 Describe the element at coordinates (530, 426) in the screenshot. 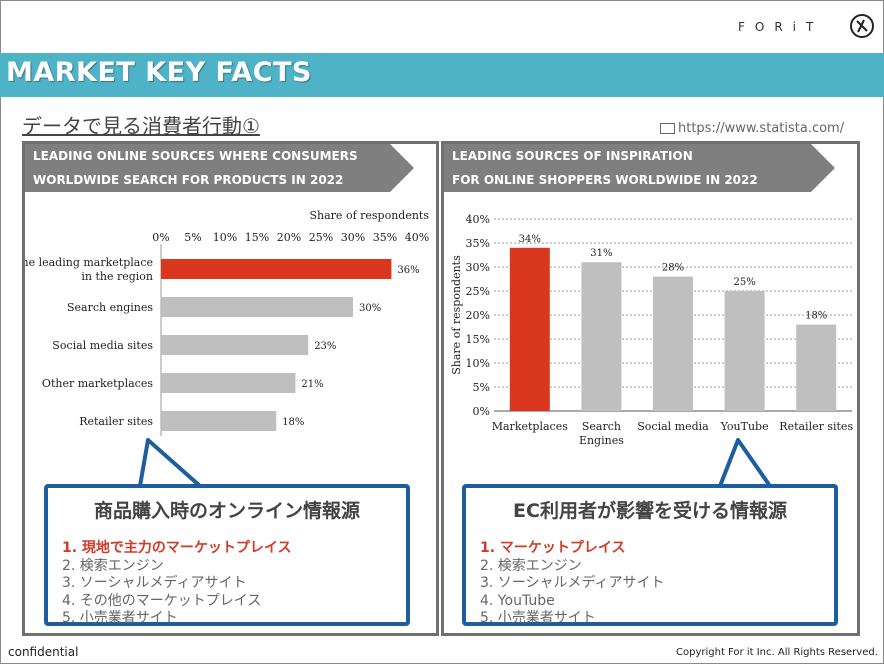

I see `category-label: Marketplaces` at that location.